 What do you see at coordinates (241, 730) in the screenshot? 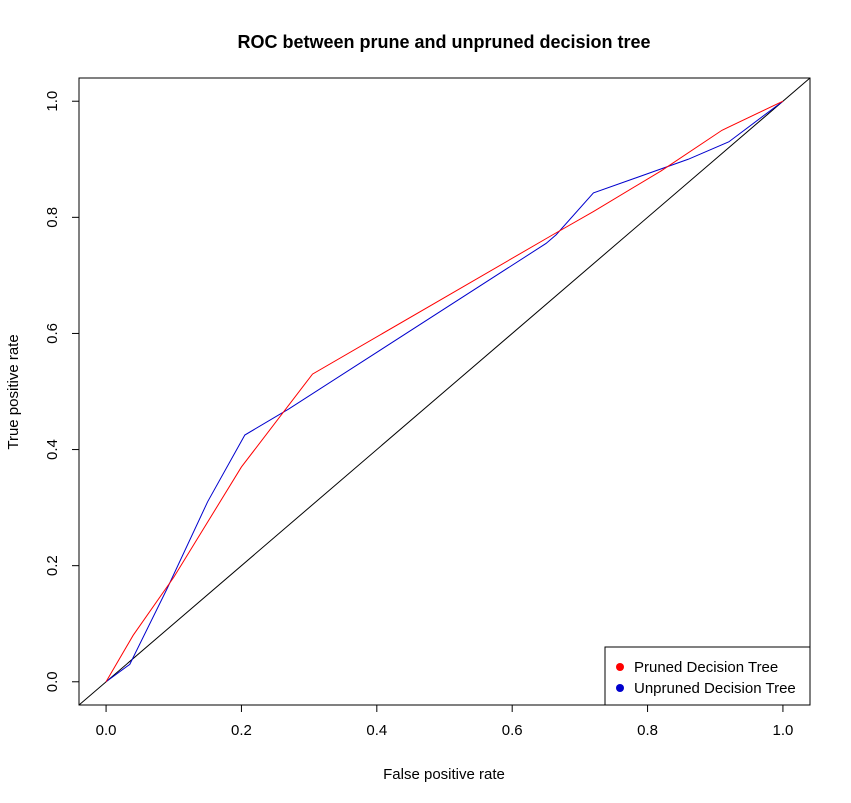
I see `x-tick-label: 0.2` at bounding box center [241, 730].